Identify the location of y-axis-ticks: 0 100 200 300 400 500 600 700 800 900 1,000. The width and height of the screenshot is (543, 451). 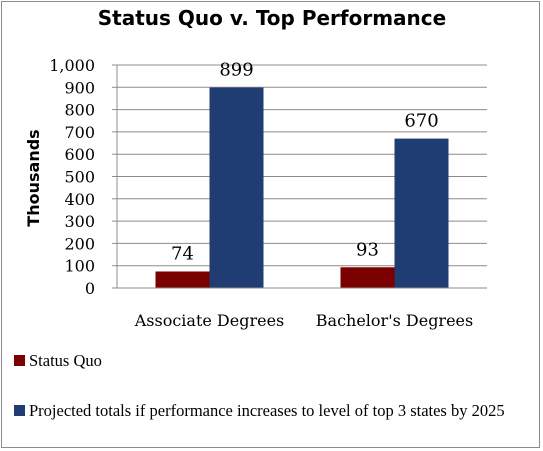
(72, 177).